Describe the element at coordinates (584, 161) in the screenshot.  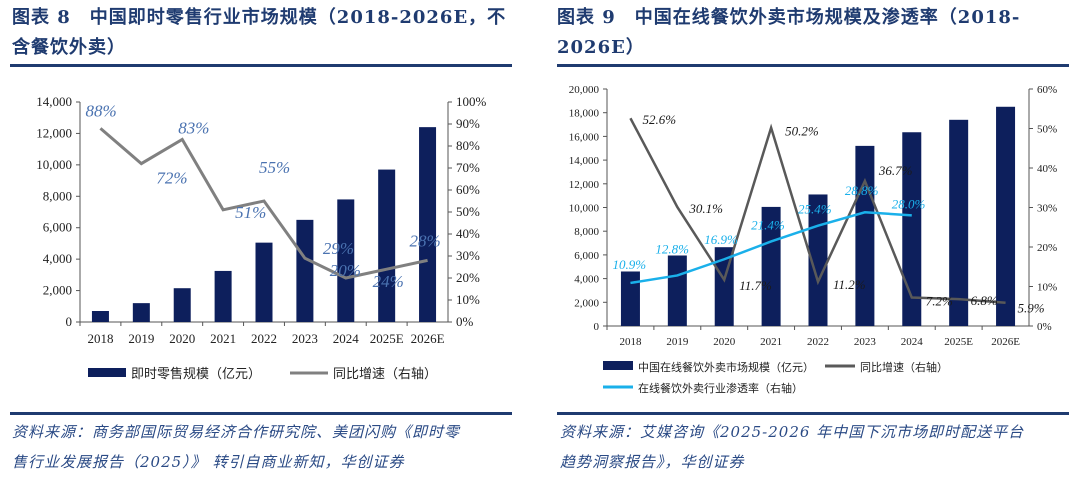
I see `y-tick-label: 14,000` at that location.